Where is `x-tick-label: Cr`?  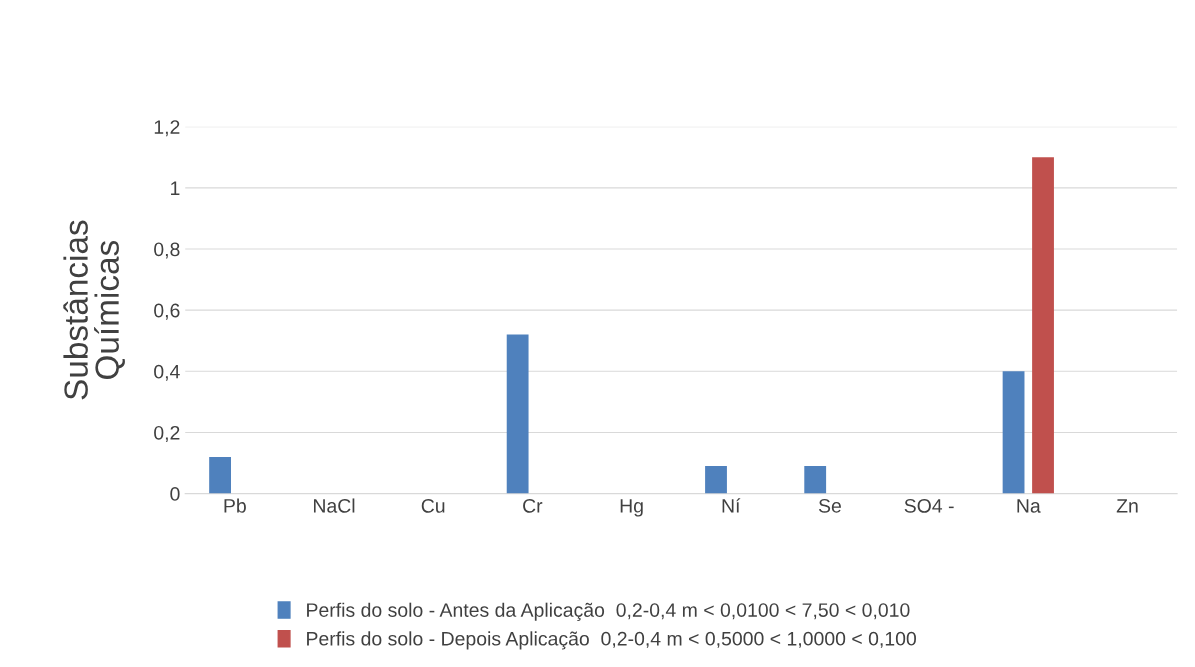
x-tick-label: Cr is located at coordinates (533, 505).